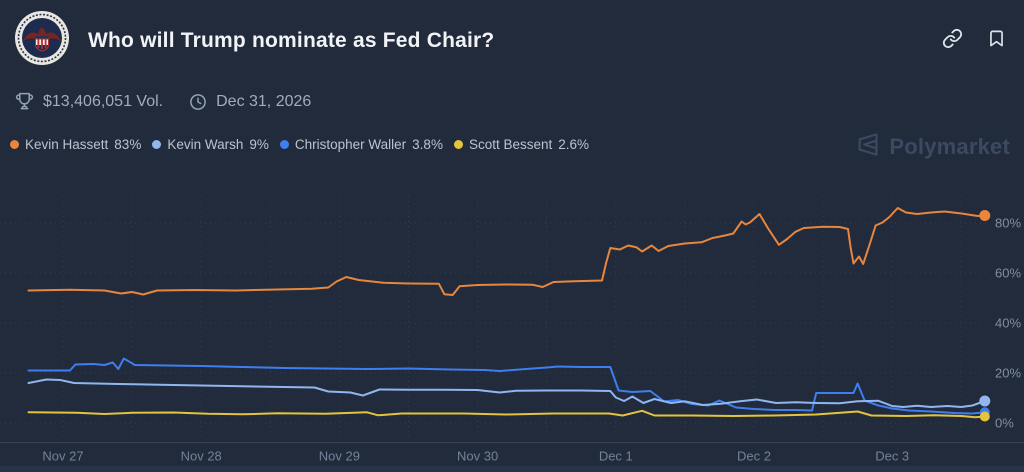 Image resolution: width=1024 pixels, height=472 pixels. I want to click on market-logo, so click(42, 38).